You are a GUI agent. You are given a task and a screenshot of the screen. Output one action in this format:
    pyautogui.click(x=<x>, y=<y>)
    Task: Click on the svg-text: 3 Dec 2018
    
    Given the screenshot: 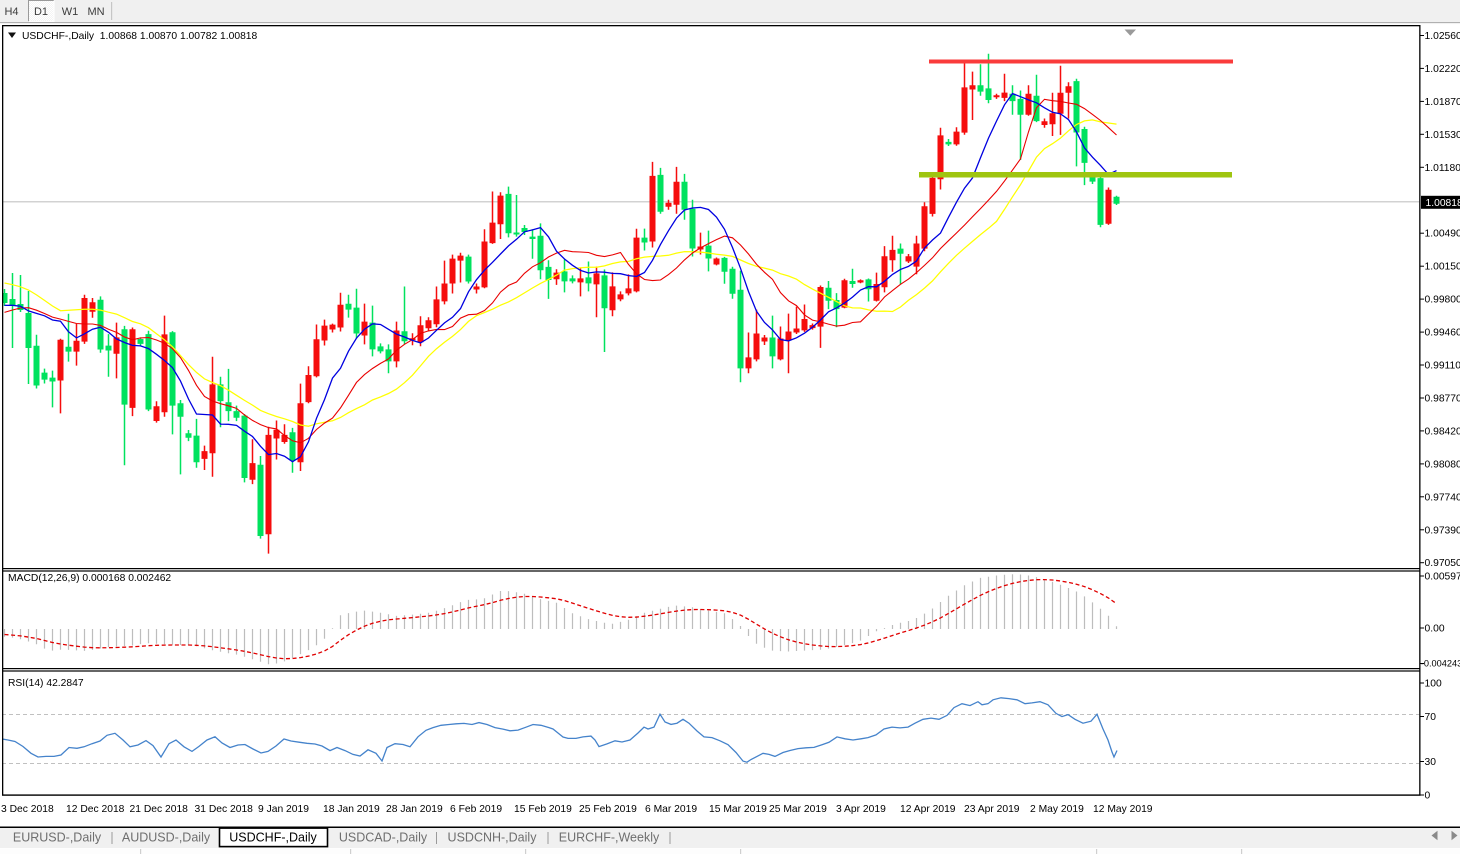 What is the action you would take?
    pyautogui.click(x=27, y=809)
    